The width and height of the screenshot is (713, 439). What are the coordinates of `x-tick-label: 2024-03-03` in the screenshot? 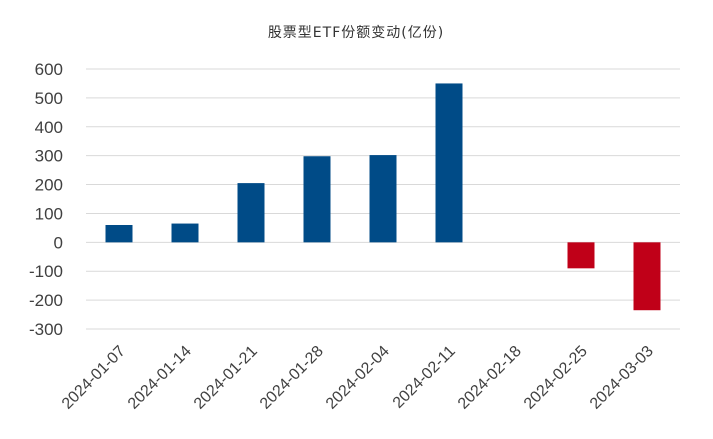 It's located at (622, 378).